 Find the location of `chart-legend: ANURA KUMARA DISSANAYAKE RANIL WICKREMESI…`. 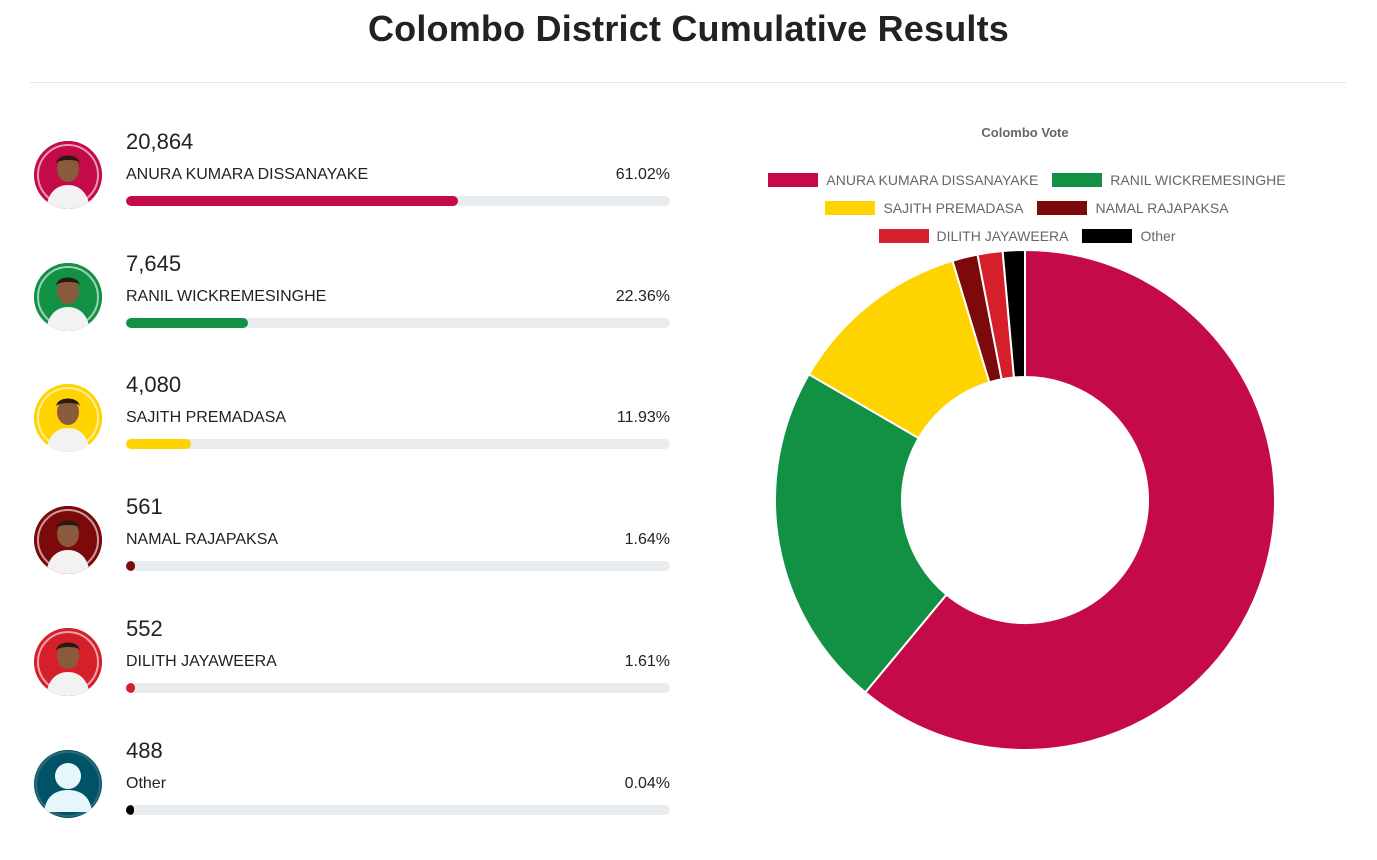

chart-legend: ANURA KUMARA DISSANAYAKE RANIL WICKREMESI… is located at coordinates (1027, 208).